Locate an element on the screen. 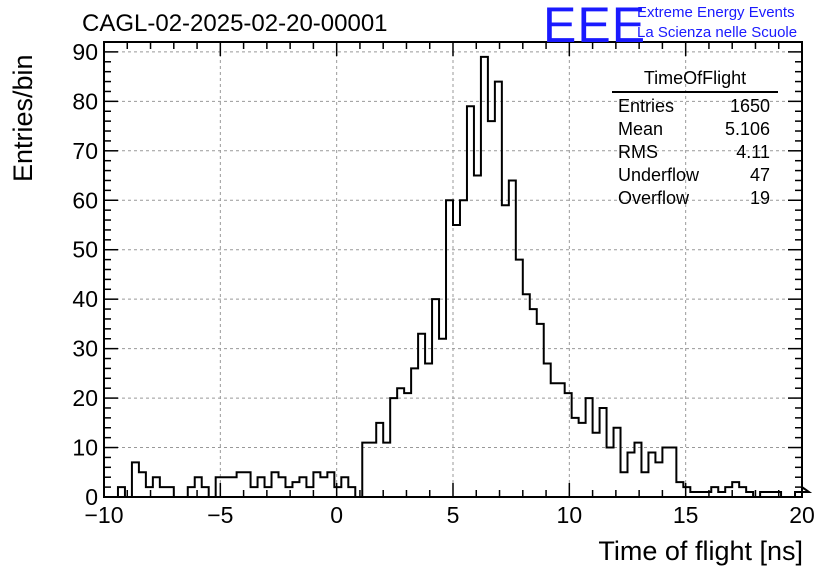  y-tick-label: 40 is located at coordinates (85, 299).